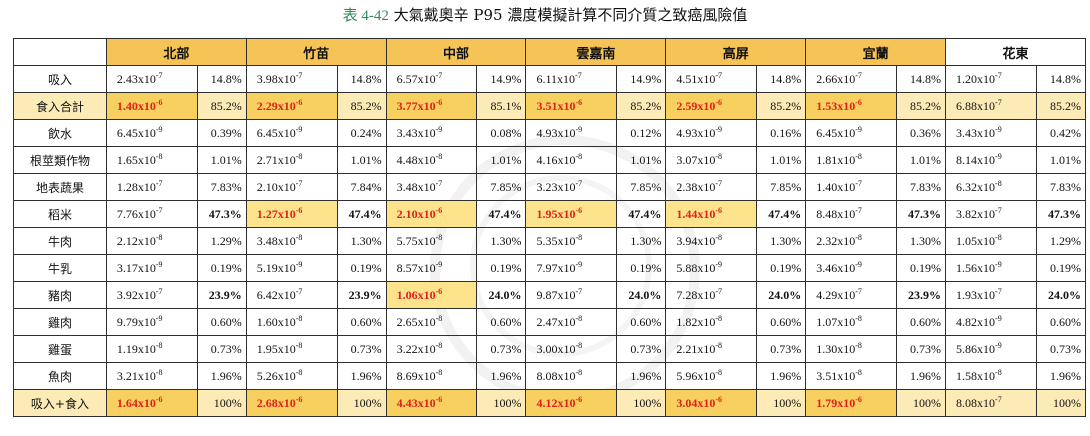  Describe the element at coordinates (276, 295) in the screenshot. I see `risk-mantissa: 6.42x10` at that location.